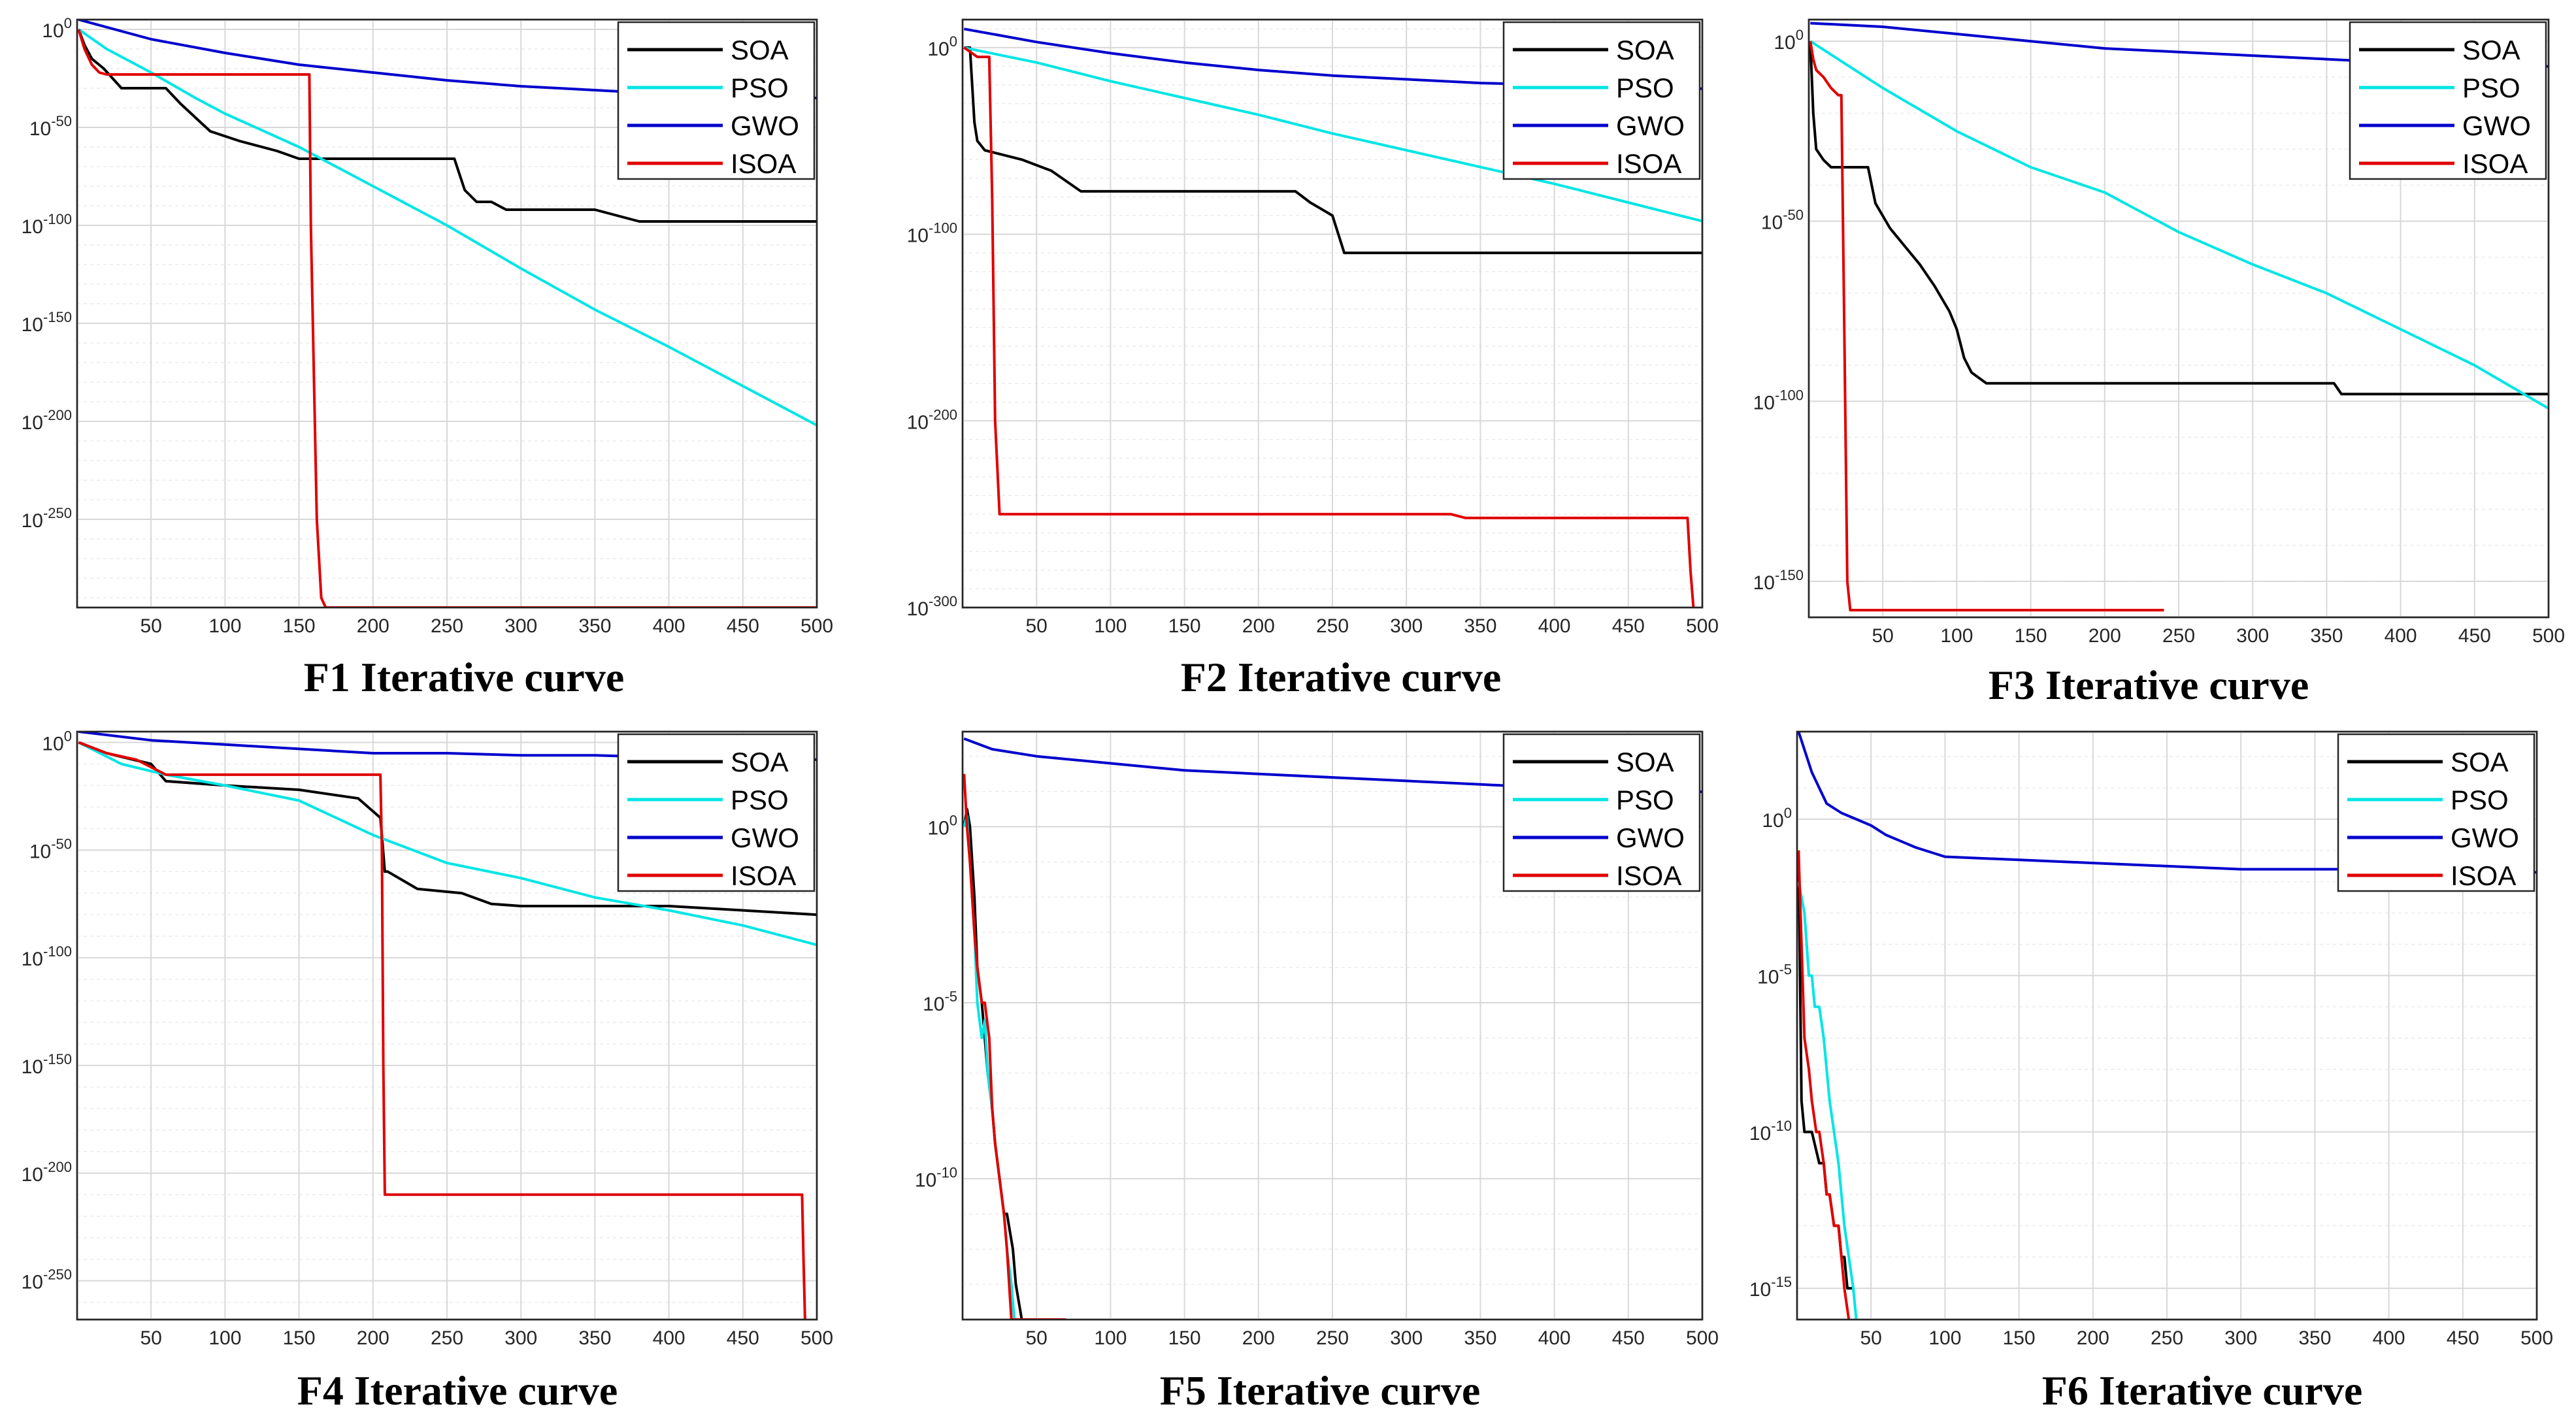 Image resolution: width=2576 pixels, height=1428 pixels. What do you see at coordinates (47, 956) in the screenshot?
I see `y-tick-label: 10-100` at bounding box center [47, 956].